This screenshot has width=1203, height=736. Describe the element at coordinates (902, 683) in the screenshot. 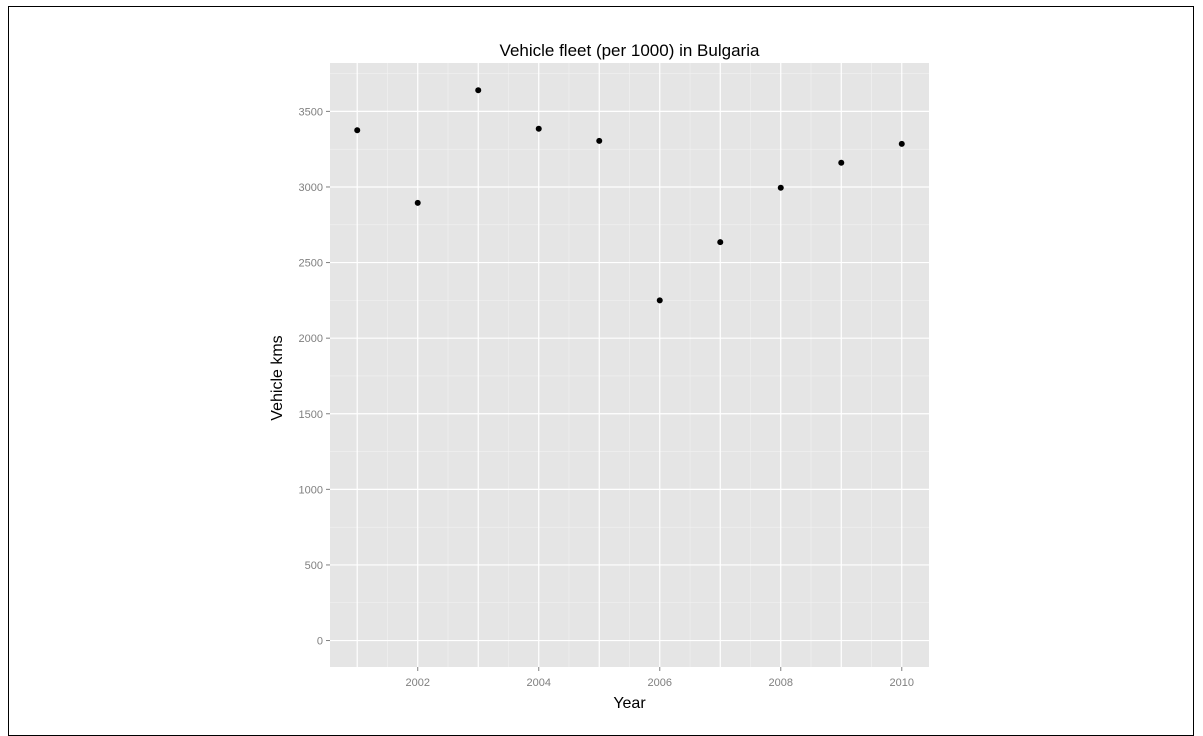

I see `x-tick-label: 2010` at that location.